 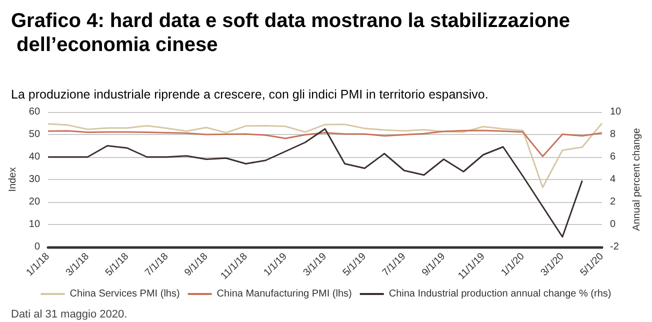 What do you see at coordinates (34, 202) in the screenshot?
I see `y-tick-label: 20` at bounding box center [34, 202].